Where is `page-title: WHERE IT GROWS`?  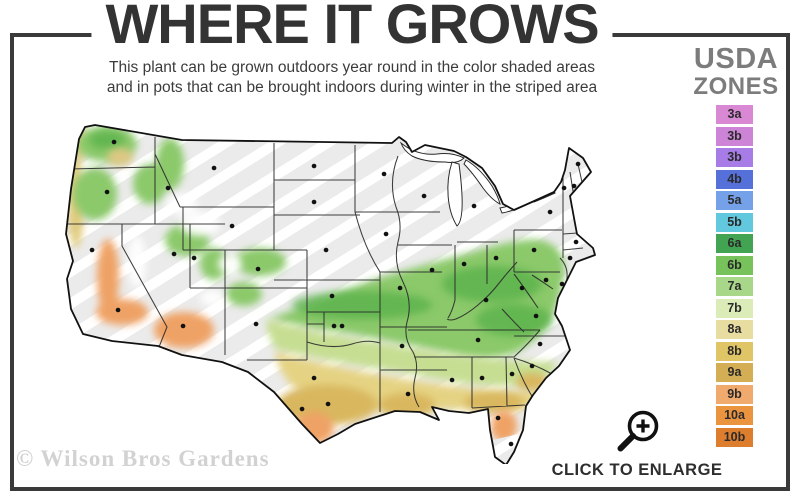 page-title: WHERE IT GROWS is located at coordinates (352, 27).